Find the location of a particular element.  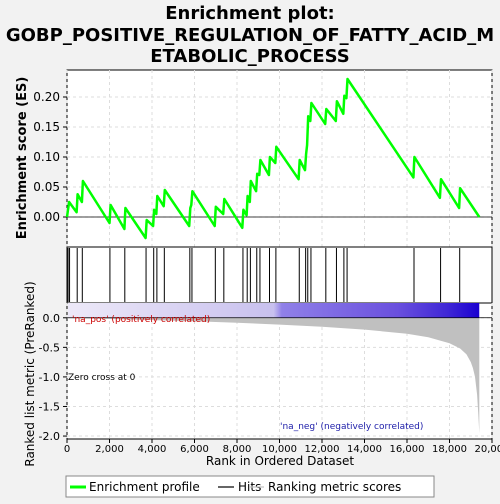

legend-metric-label: Ranking metric scores is located at coordinates (334, 487).